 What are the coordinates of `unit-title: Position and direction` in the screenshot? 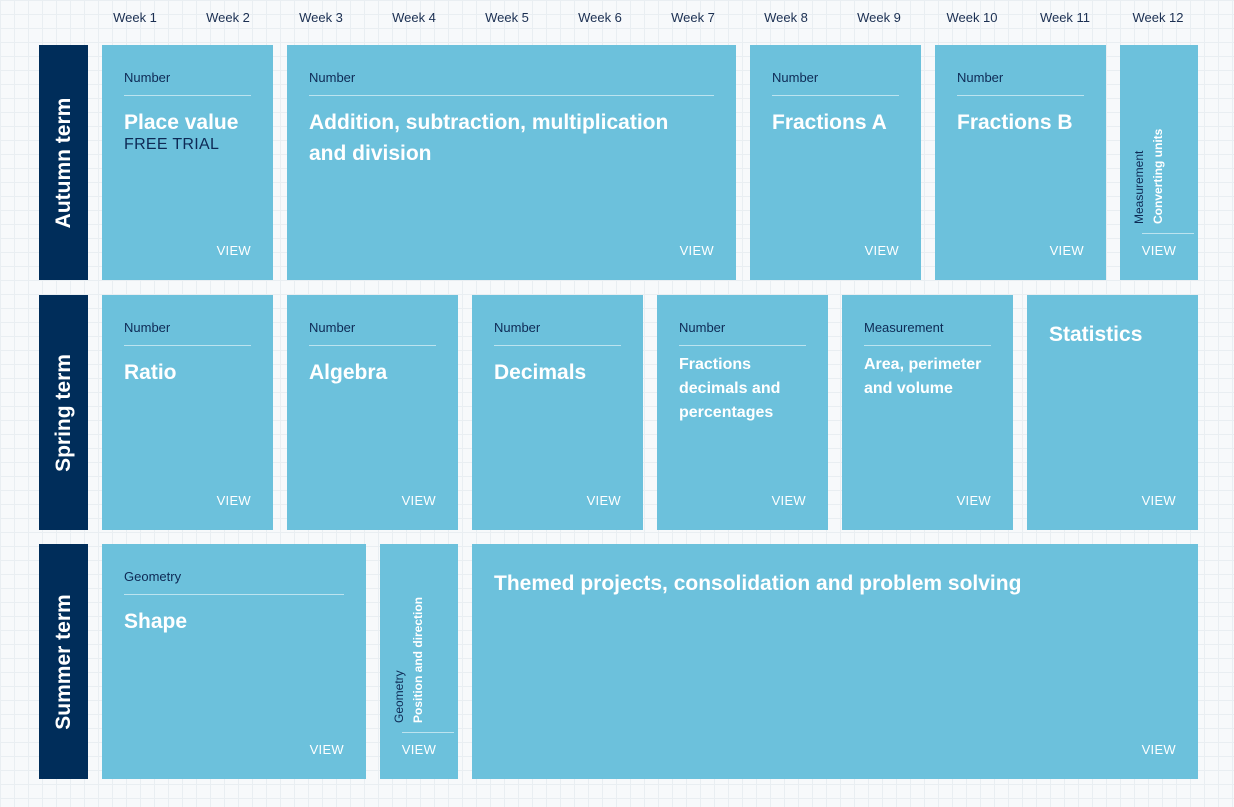 It's located at (418, 659).